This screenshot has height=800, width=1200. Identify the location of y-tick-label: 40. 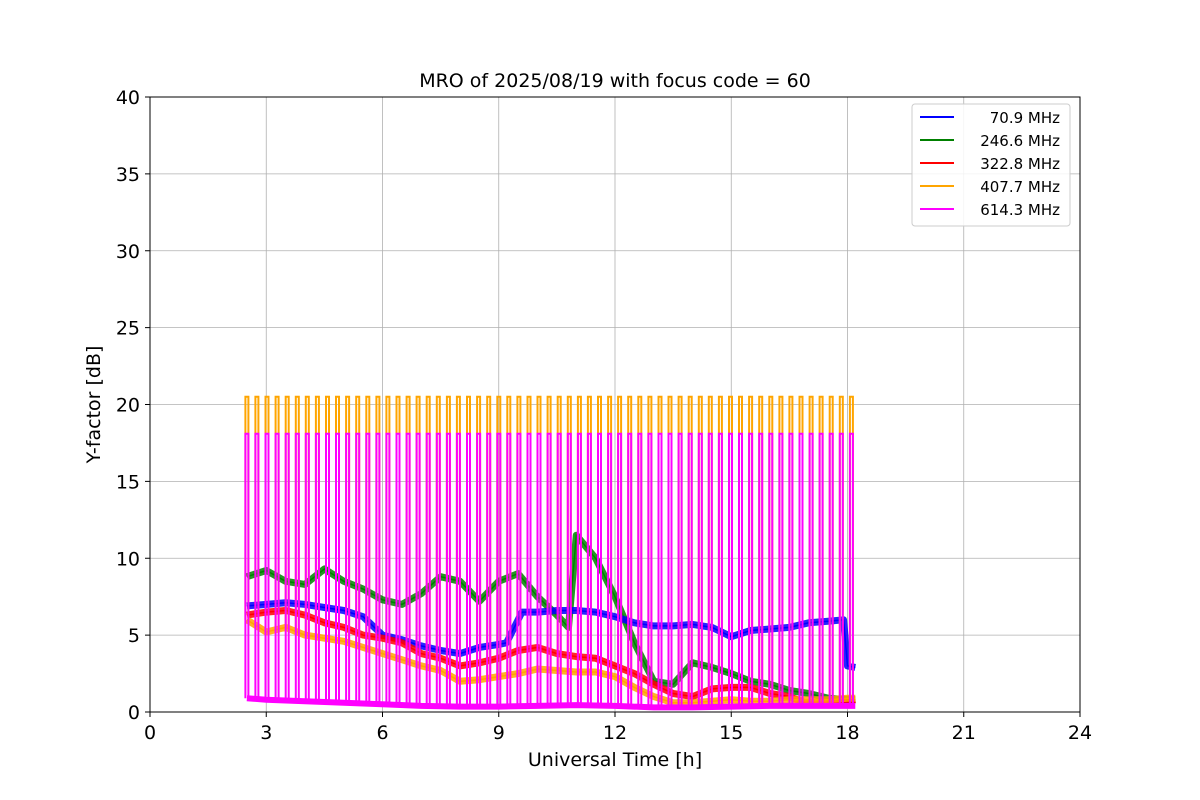
(128, 98).